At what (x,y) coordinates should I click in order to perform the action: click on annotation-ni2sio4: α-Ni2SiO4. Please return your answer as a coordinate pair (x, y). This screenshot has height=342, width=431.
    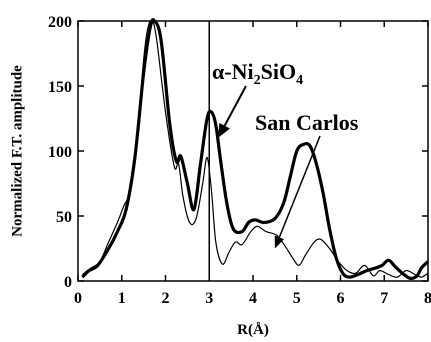
    Looking at the image, I should click on (257, 73).